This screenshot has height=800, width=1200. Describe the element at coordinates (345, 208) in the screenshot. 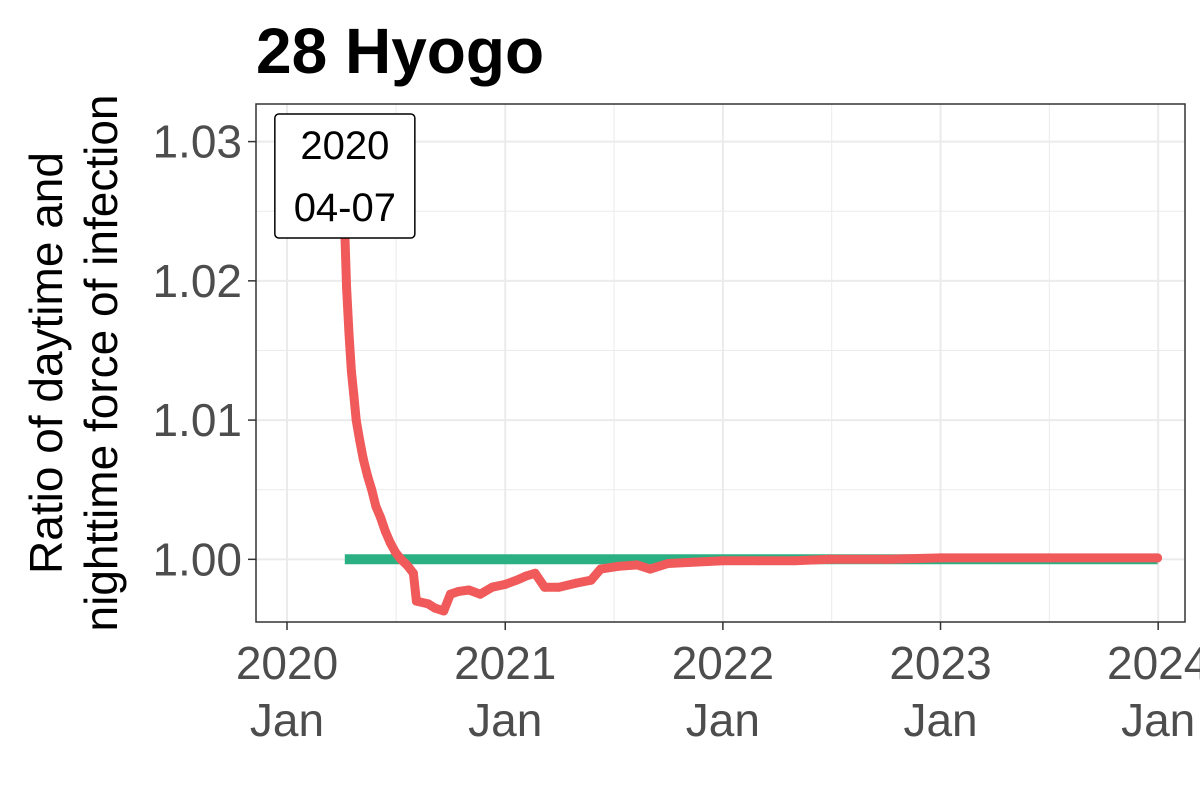

I see `annotation-date: 04-07` at that location.